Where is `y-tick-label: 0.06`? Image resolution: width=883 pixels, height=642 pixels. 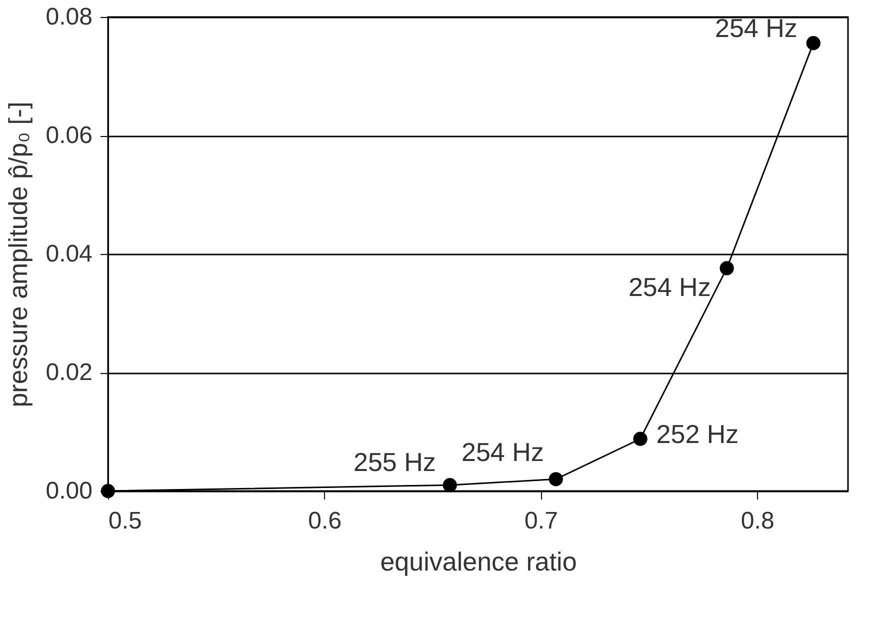
y-tick-label: 0.06 is located at coordinates (69, 135).